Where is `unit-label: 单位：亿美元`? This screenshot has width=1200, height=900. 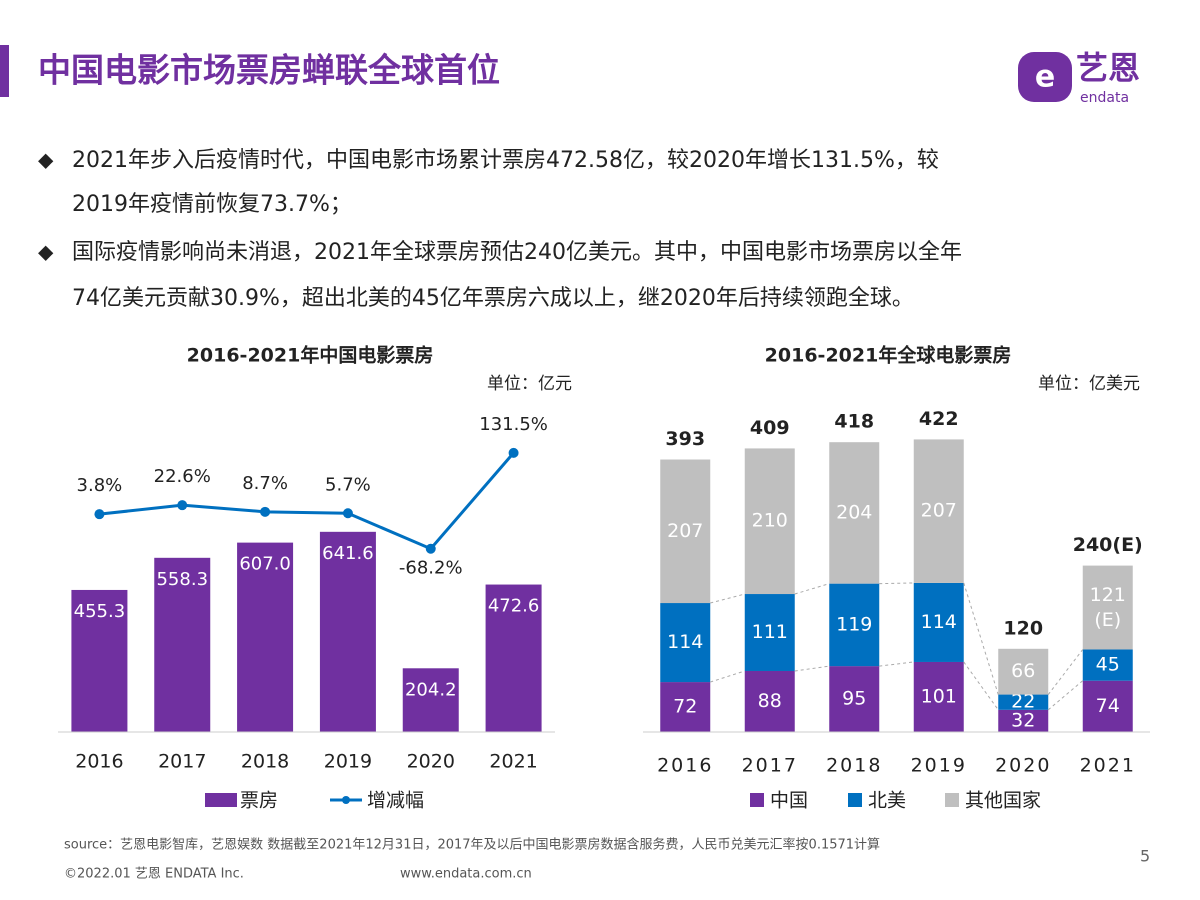
unit-label: 单位：亿美元 is located at coordinates (1089, 384).